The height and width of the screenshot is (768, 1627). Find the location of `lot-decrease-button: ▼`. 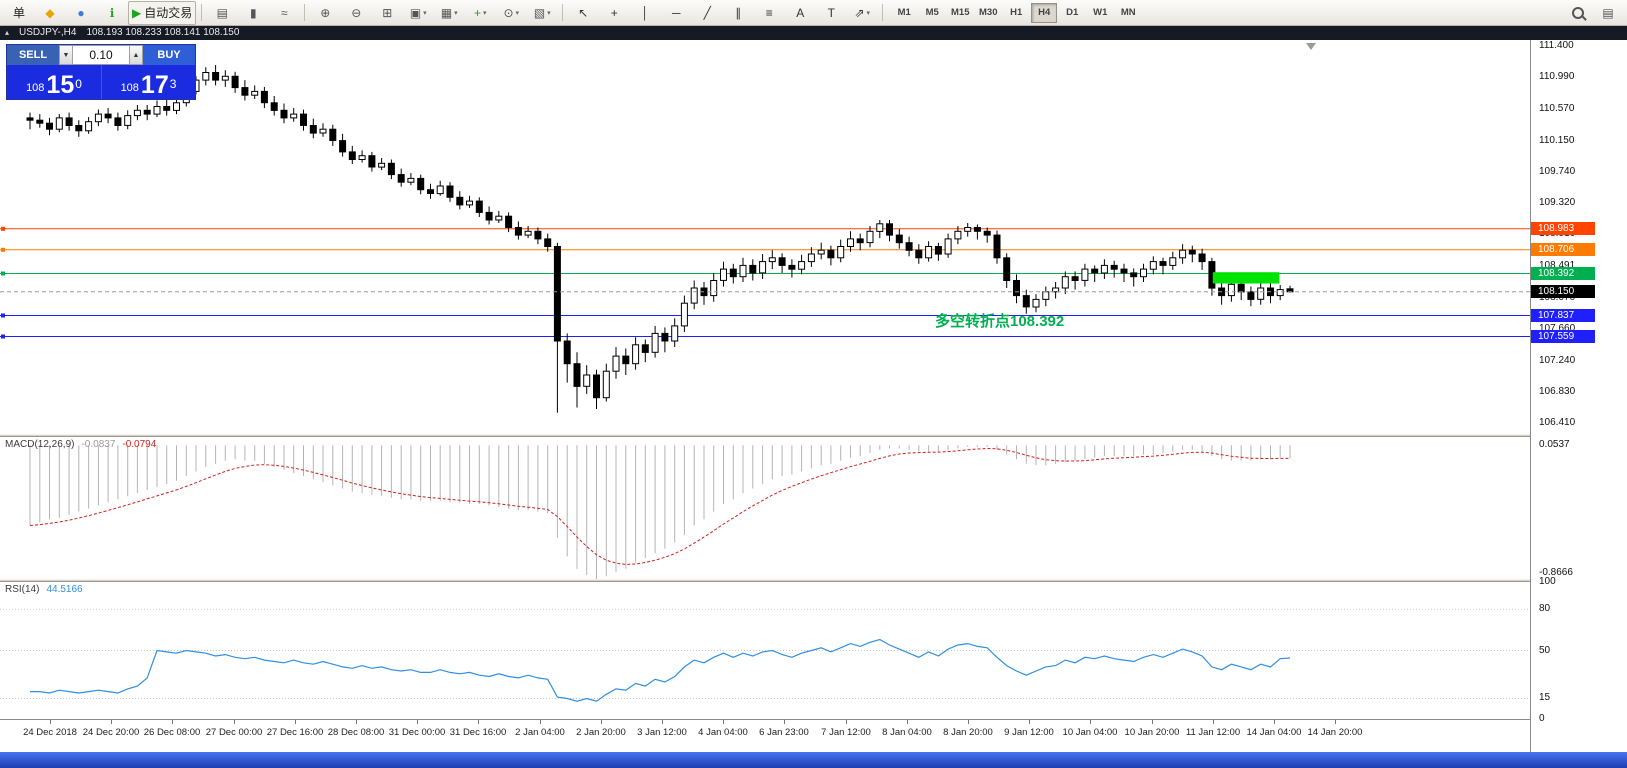

lot-decrease-button: ▼ is located at coordinates (66, 55).